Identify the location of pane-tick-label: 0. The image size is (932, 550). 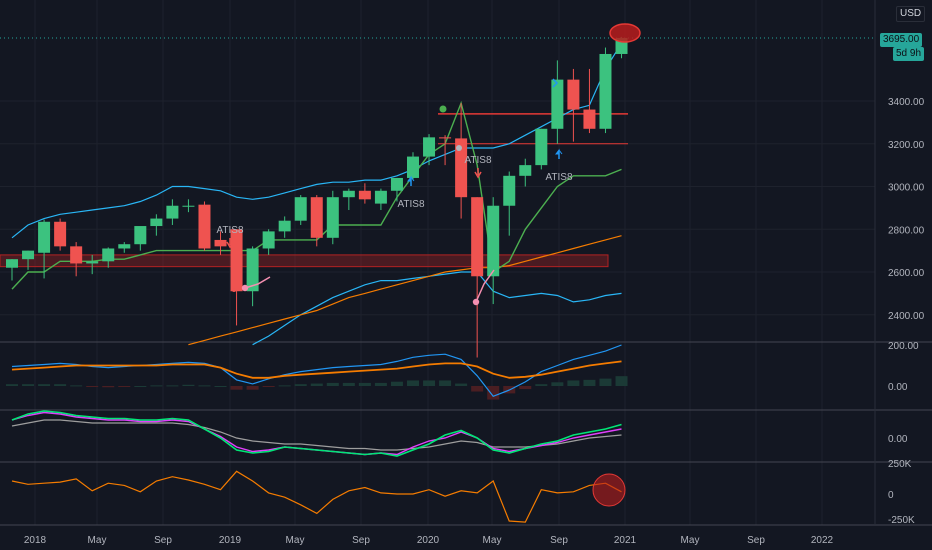
(891, 495).